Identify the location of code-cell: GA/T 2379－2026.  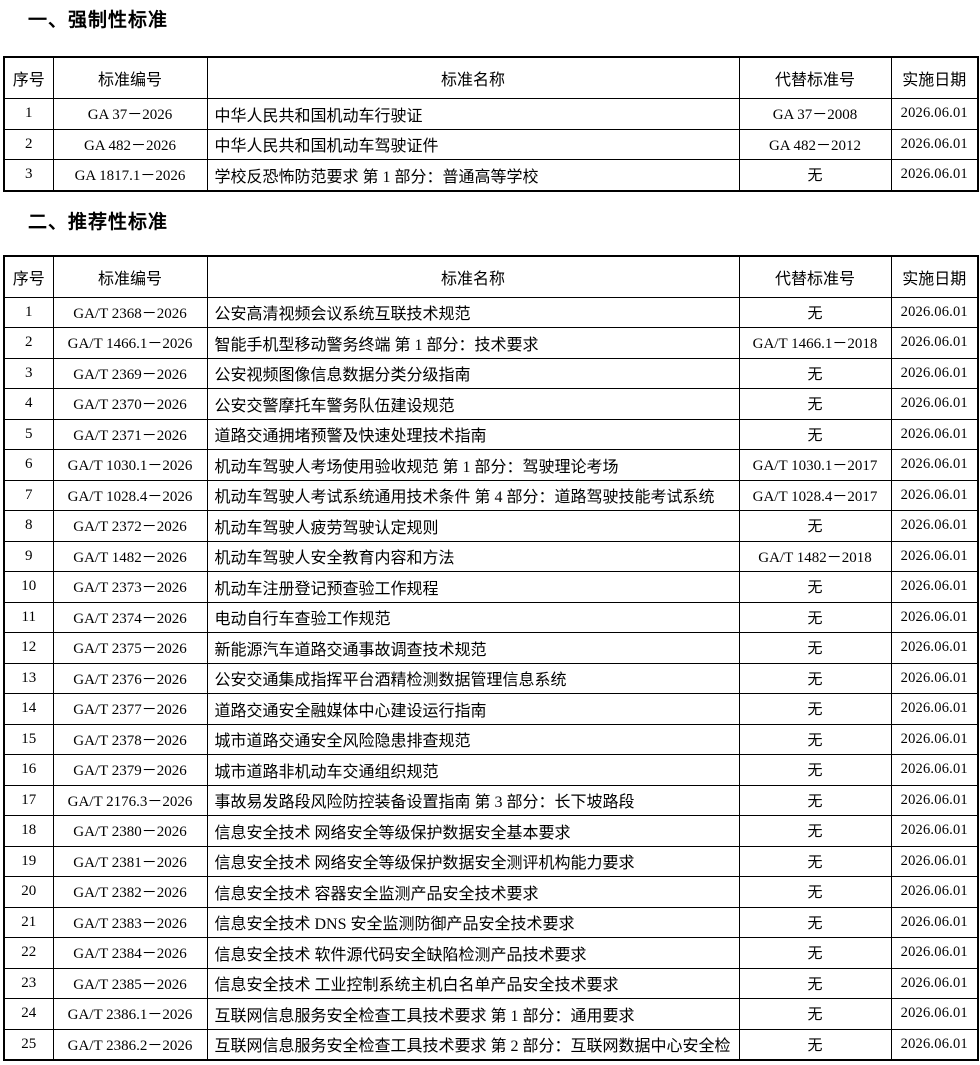
(130, 770).